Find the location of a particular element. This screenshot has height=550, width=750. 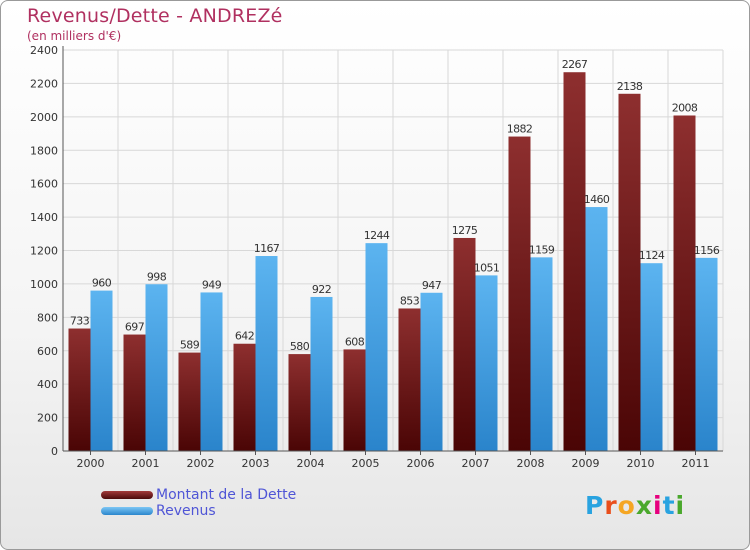

chart-subtitle: (en milliers d'€) is located at coordinates (74, 36).